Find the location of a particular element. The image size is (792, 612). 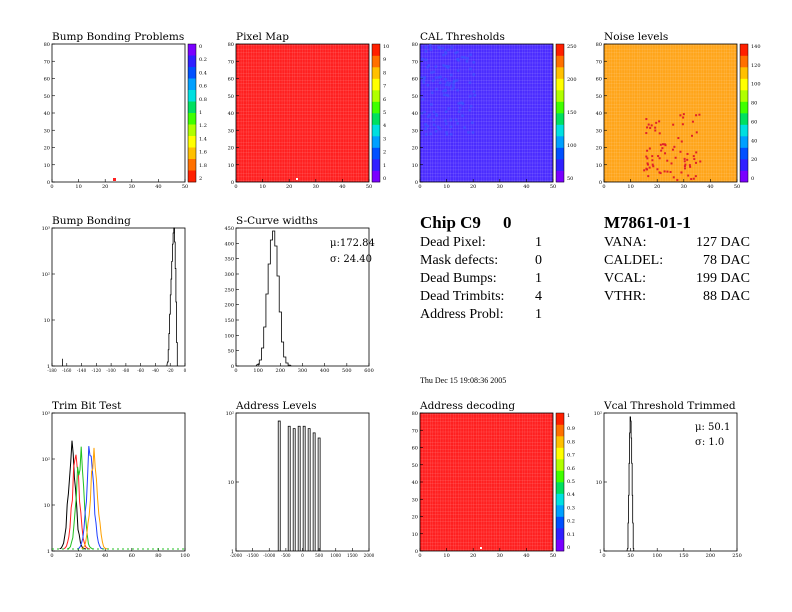

z-tick-label: 0.2 is located at coordinates (571, 522).